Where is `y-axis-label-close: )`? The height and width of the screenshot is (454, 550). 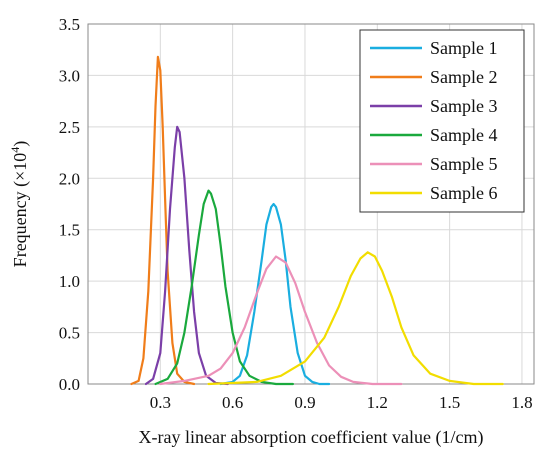
y-axis-label-close: ) is located at coordinates (20, 144).